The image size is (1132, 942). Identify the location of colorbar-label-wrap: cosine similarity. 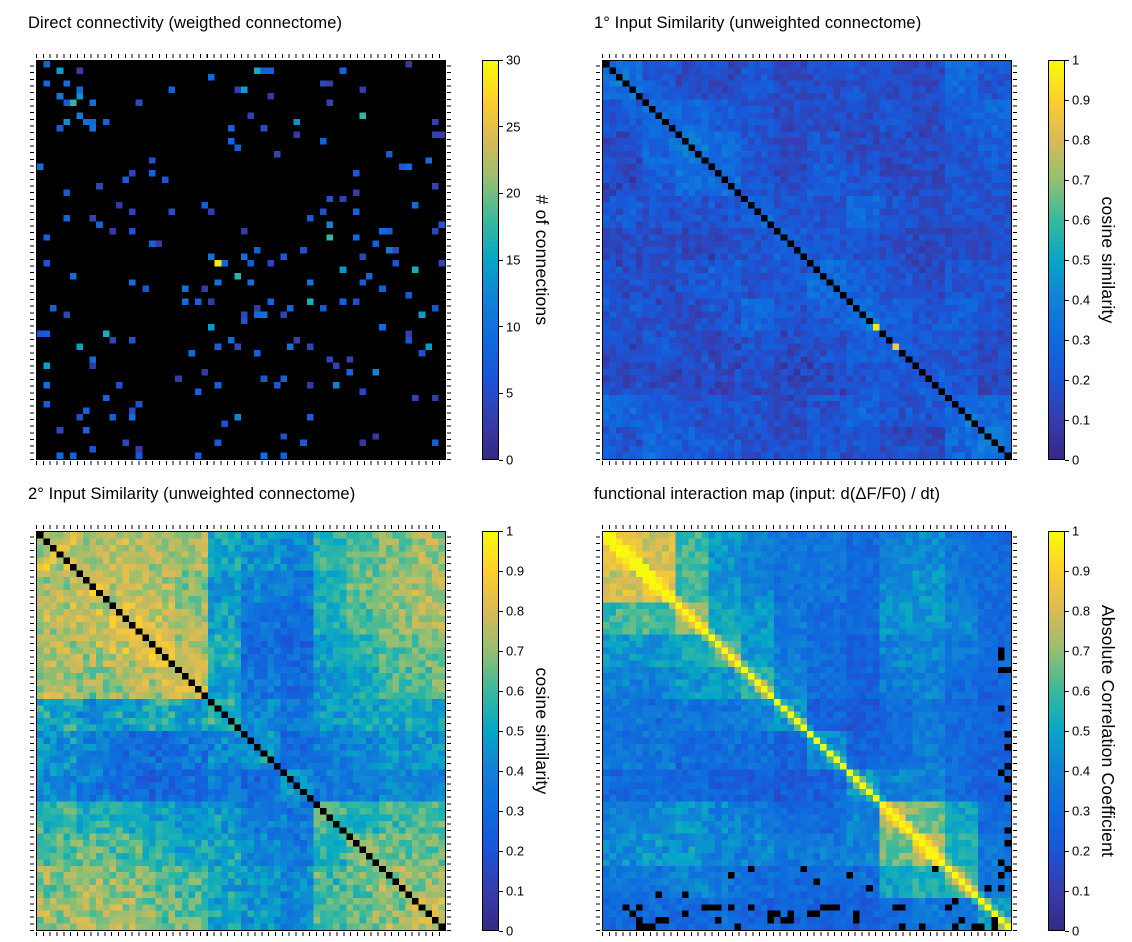
(1110, 260).